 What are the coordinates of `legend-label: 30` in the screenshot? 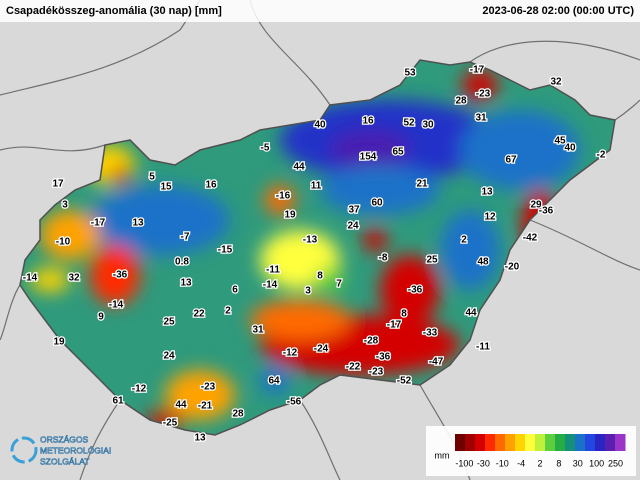 It's located at (578, 463).